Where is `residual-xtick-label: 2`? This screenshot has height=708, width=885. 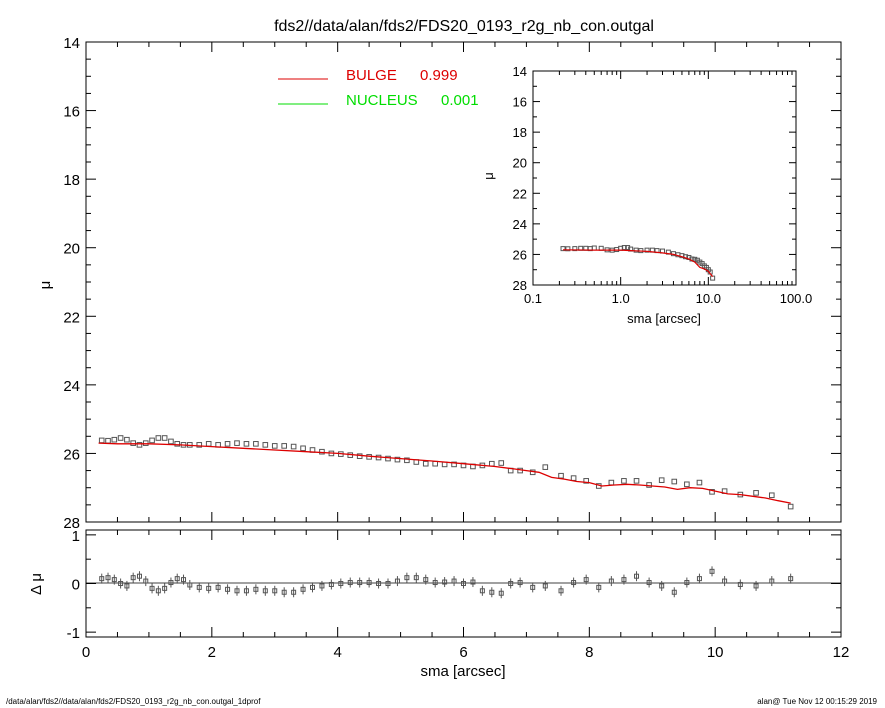
residual-xtick-label: 2 is located at coordinates (212, 652).